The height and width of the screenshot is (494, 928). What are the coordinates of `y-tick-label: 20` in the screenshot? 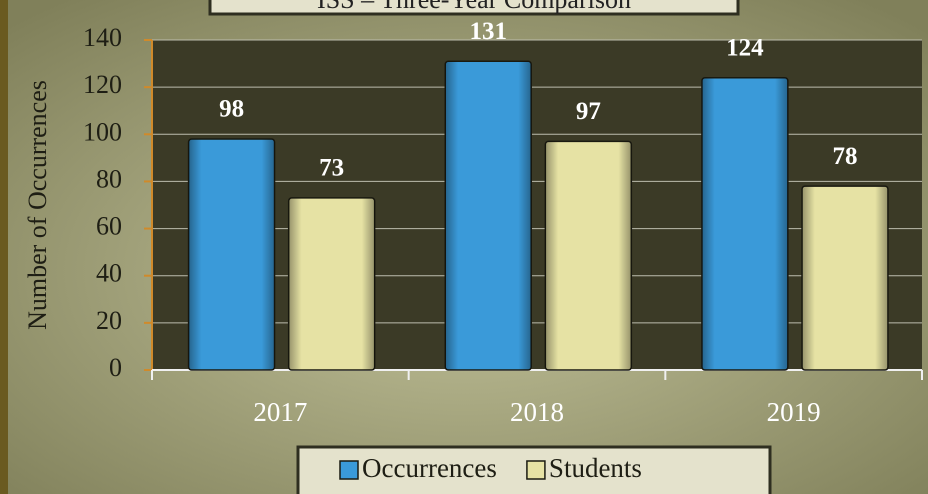 It's located at (109, 320).